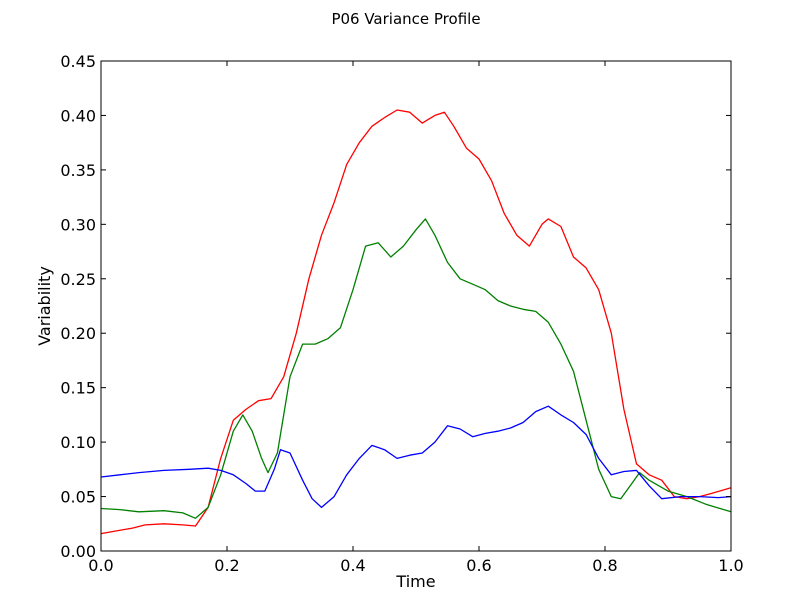  I want to click on x-axis-label: Time, so click(415, 581).